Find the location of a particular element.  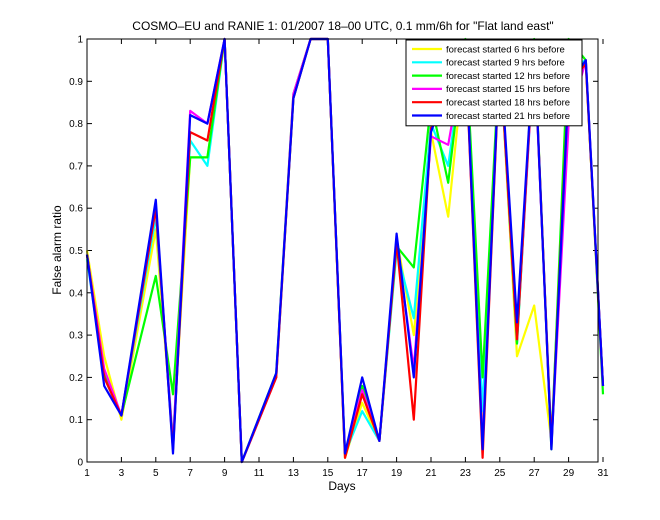

x-tick-label: 1 is located at coordinates (87, 473).